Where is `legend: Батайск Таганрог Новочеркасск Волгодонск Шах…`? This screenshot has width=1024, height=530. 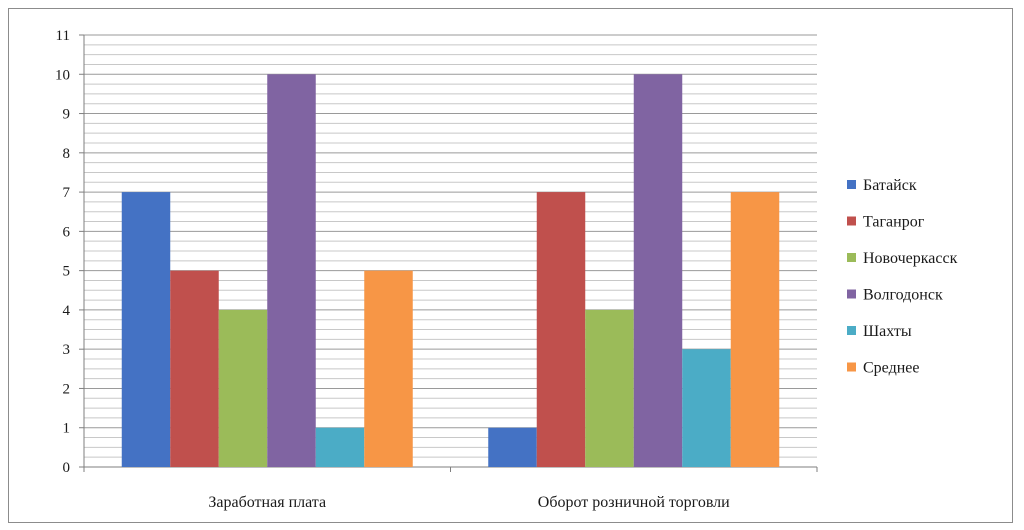 legend: Батайск Таганрог Новочеркасск Волгодонск Шах… is located at coordinates (902, 277).